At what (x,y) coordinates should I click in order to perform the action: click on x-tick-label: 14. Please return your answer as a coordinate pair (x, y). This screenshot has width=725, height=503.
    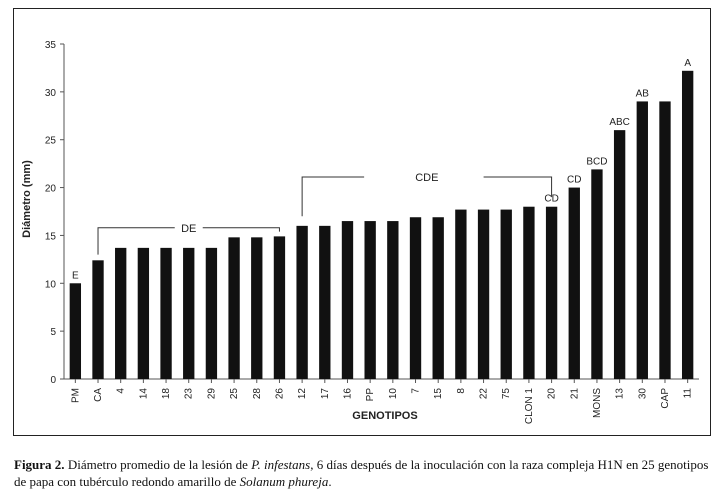
    Looking at the image, I should click on (143, 394).